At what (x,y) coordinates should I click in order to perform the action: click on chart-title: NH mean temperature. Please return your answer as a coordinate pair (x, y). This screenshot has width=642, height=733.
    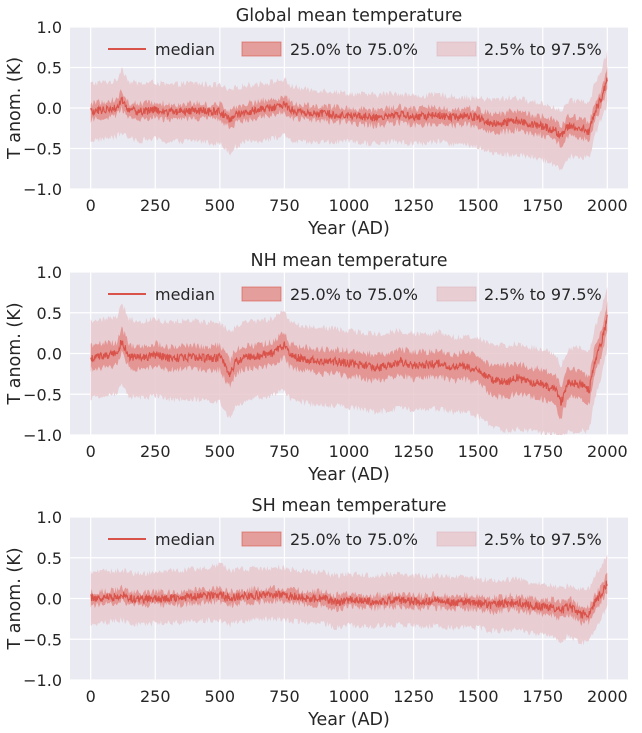
    Looking at the image, I should click on (348, 261).